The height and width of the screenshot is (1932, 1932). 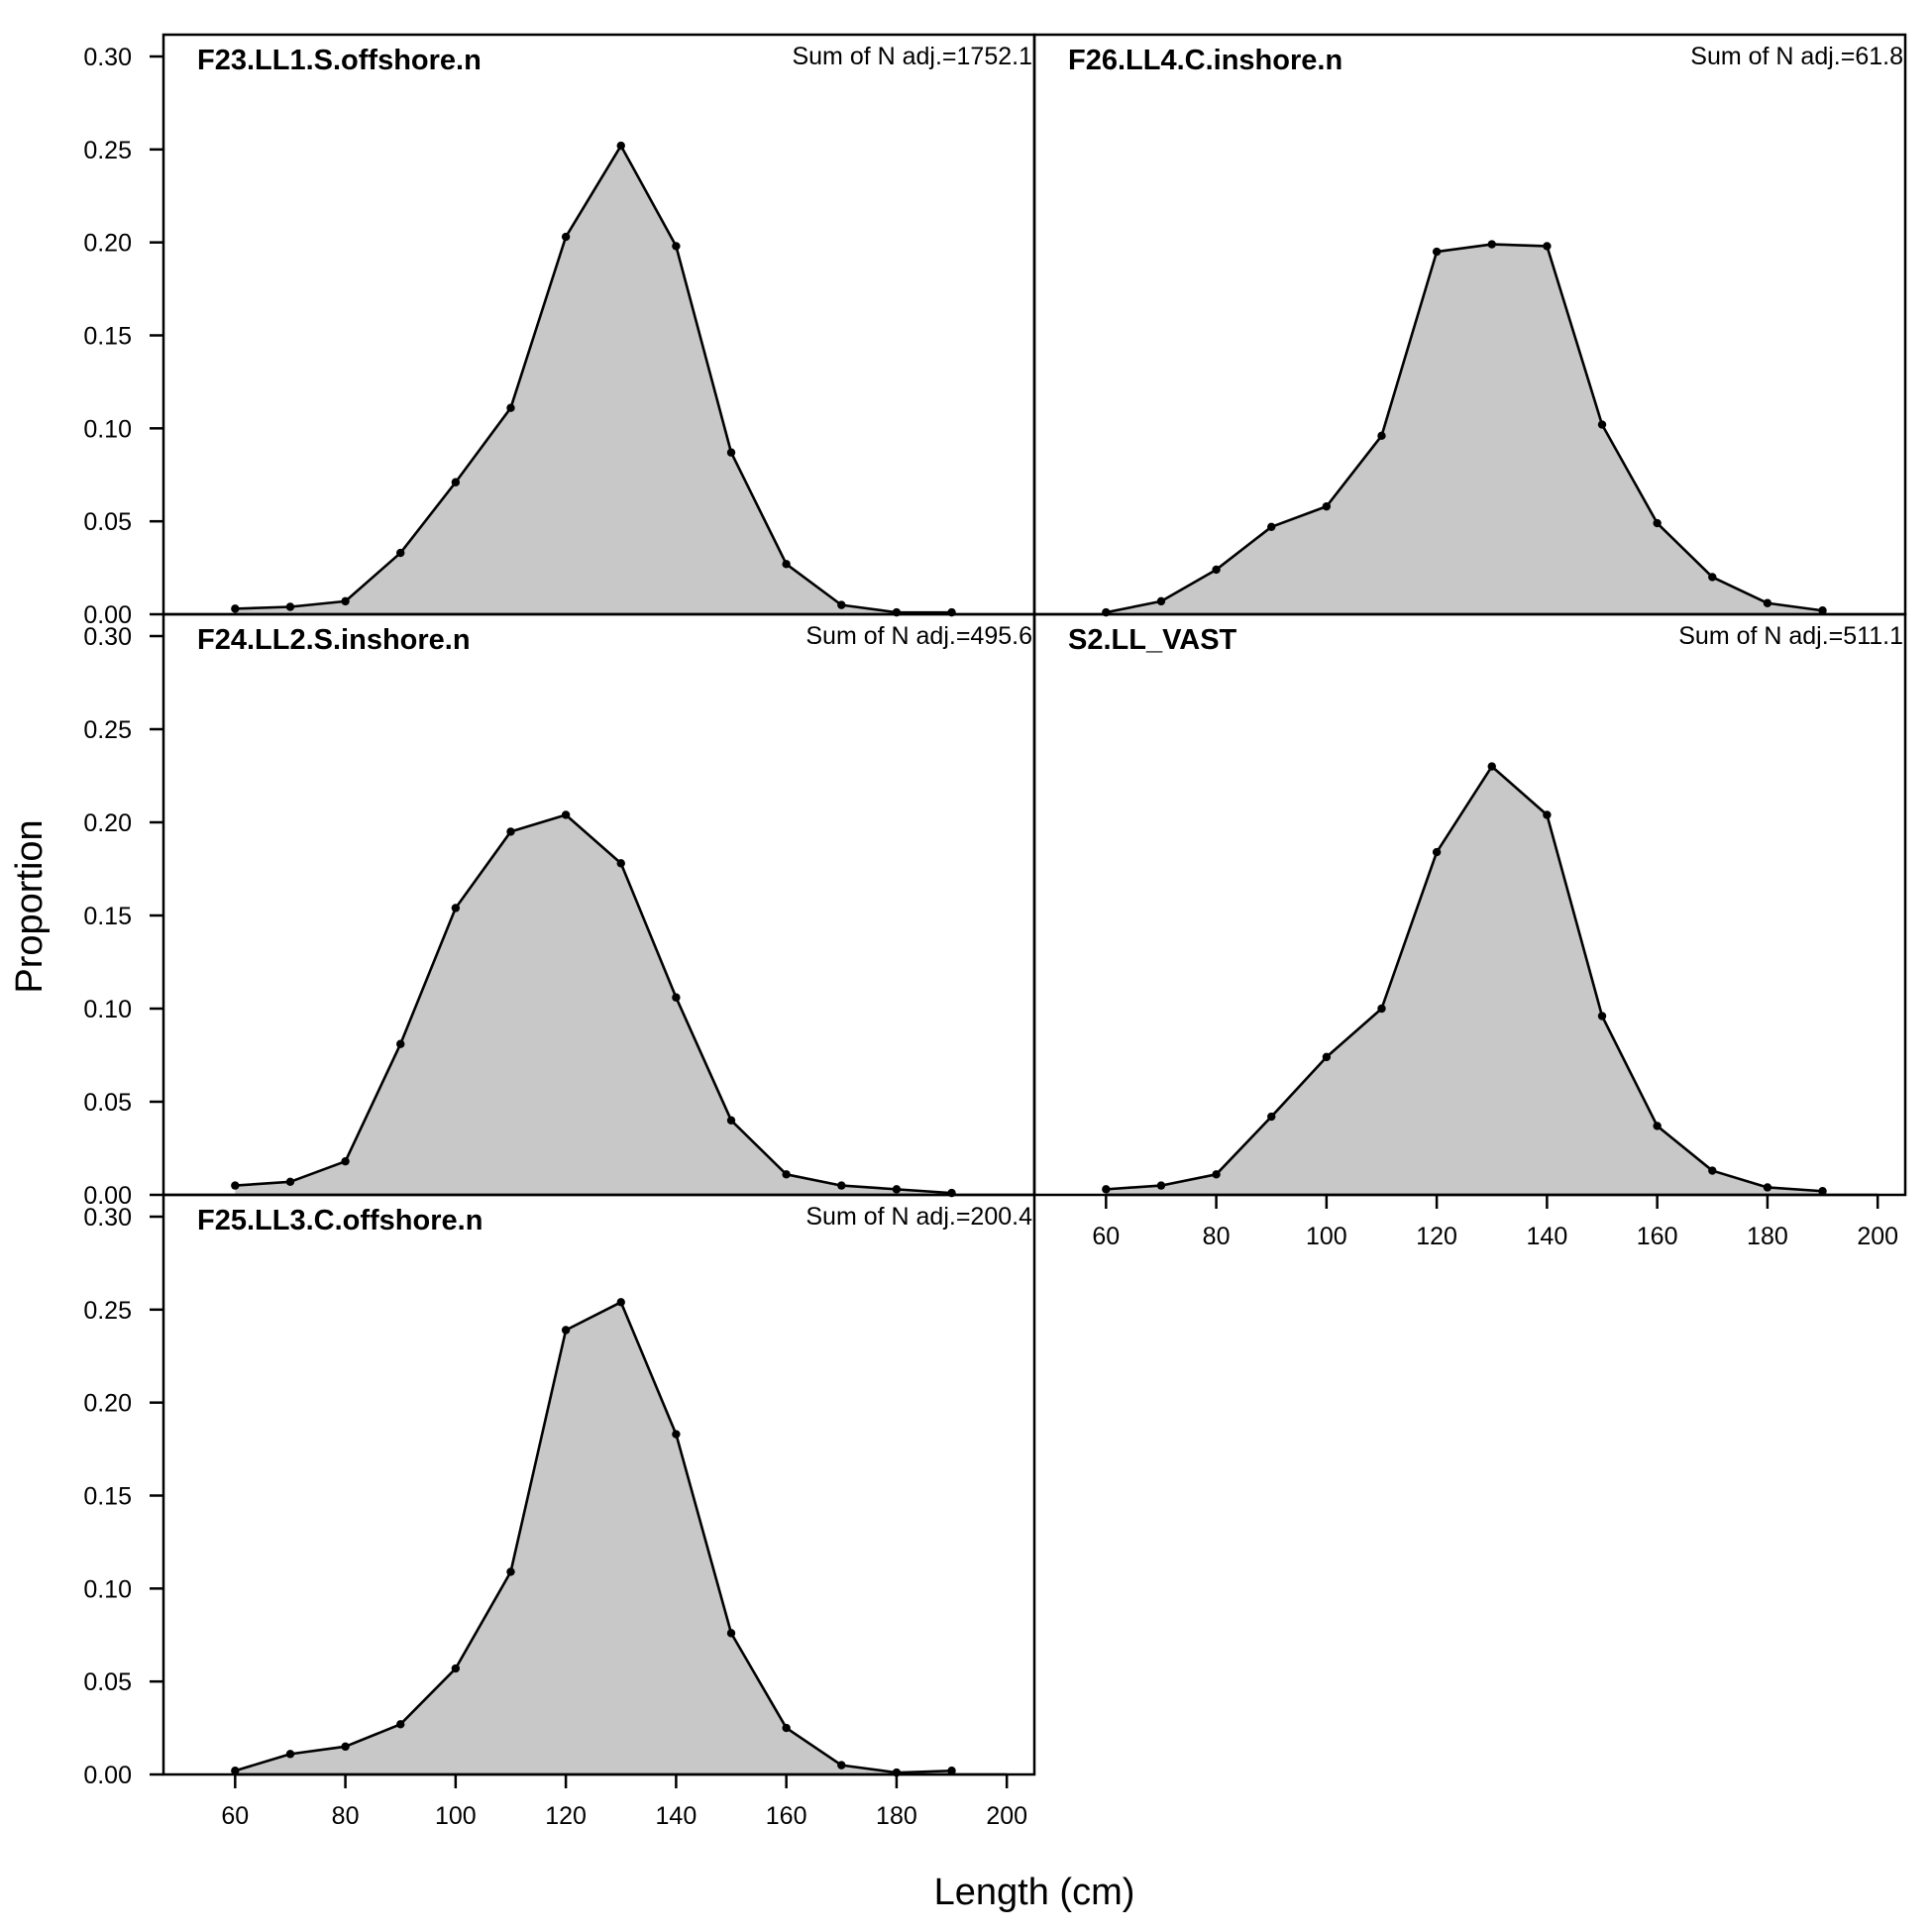 What do you see at coordinates (1205, 61) in the screenshot?
I see `panel-title: F26.LL4.C.inshore.n` at bounding box center [1205, 61].